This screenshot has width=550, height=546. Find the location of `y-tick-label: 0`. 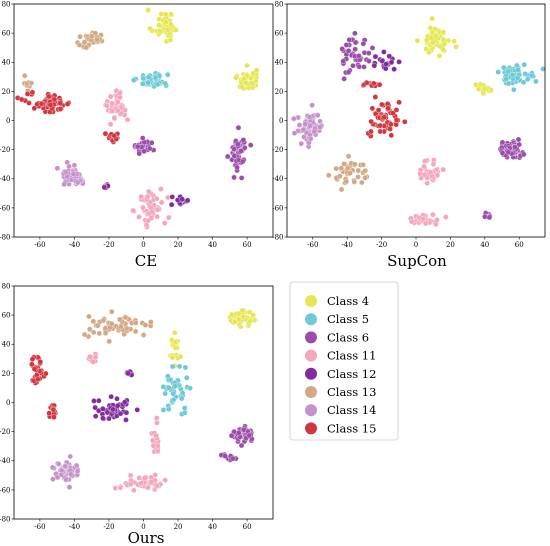

y-tick-label: 0 is located at coordinates (8, 121).